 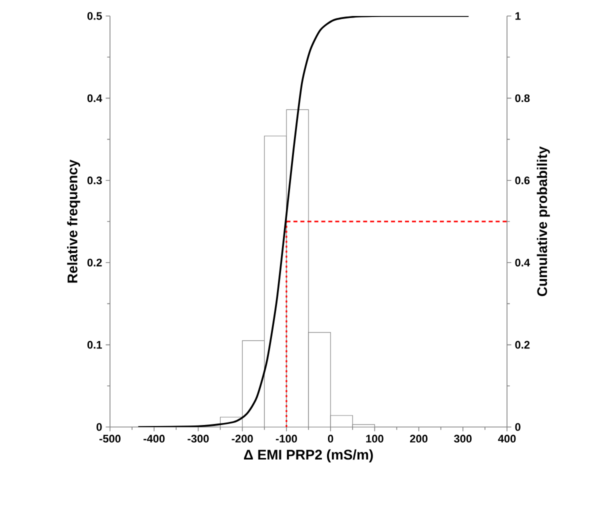 I want to click on y2-tick-label: 0, so click(x=517, y=427).